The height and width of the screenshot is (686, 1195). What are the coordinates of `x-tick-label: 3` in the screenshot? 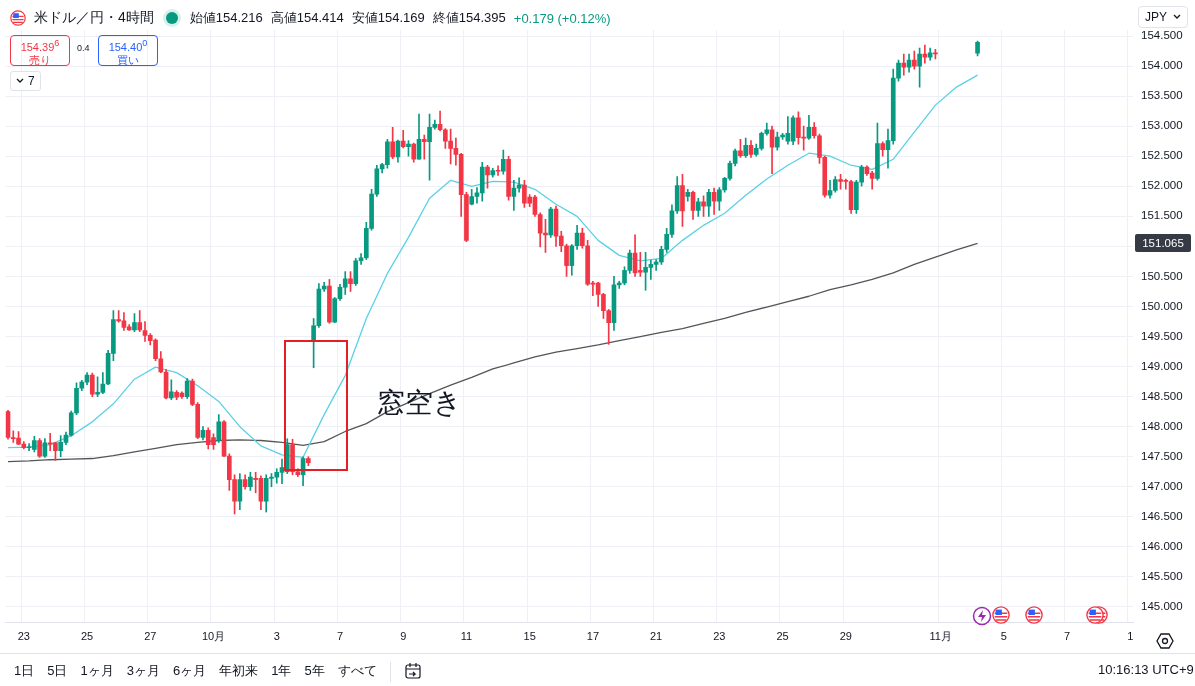 It's located at (276, 635).